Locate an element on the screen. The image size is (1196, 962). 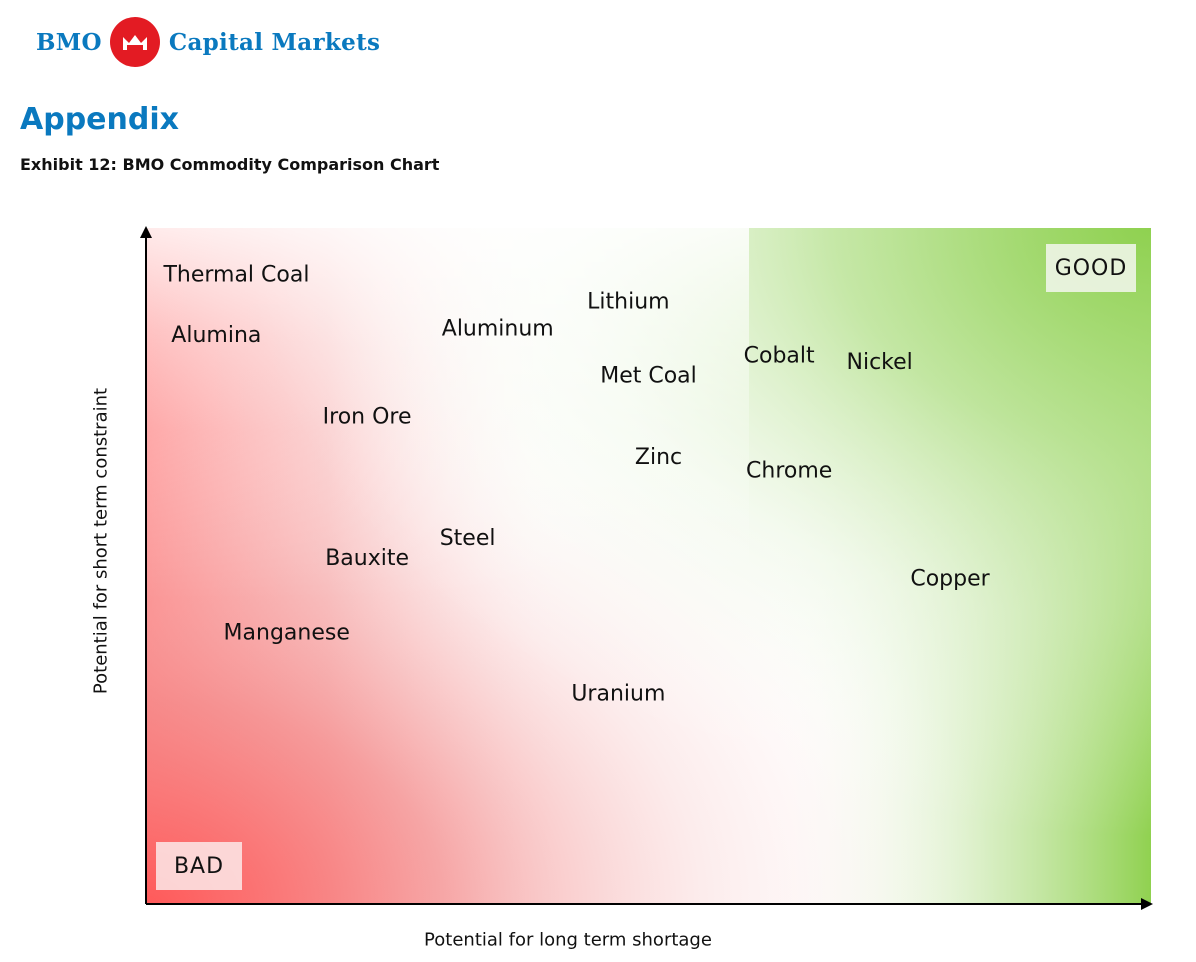
data-point-label: Uranium is located at coordinates (618, 693).